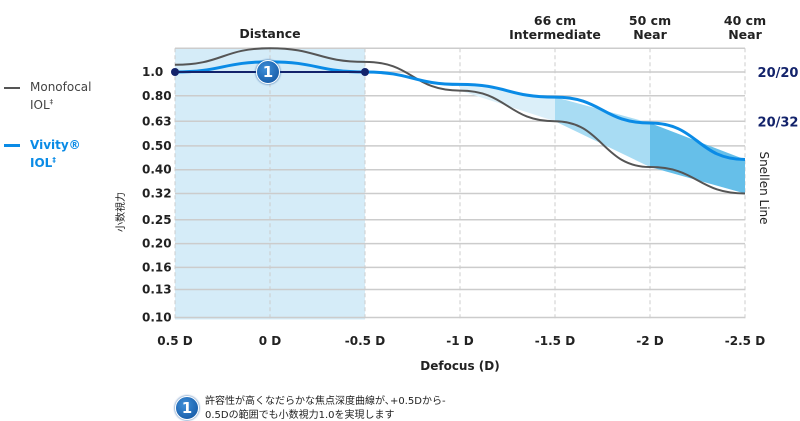 The width and height of the screenshot is (800, 421). What do you see at coordinates (555, 20) in the screenshot?
I see `distance-label: 66 cm` at bounding box center [555, 20].